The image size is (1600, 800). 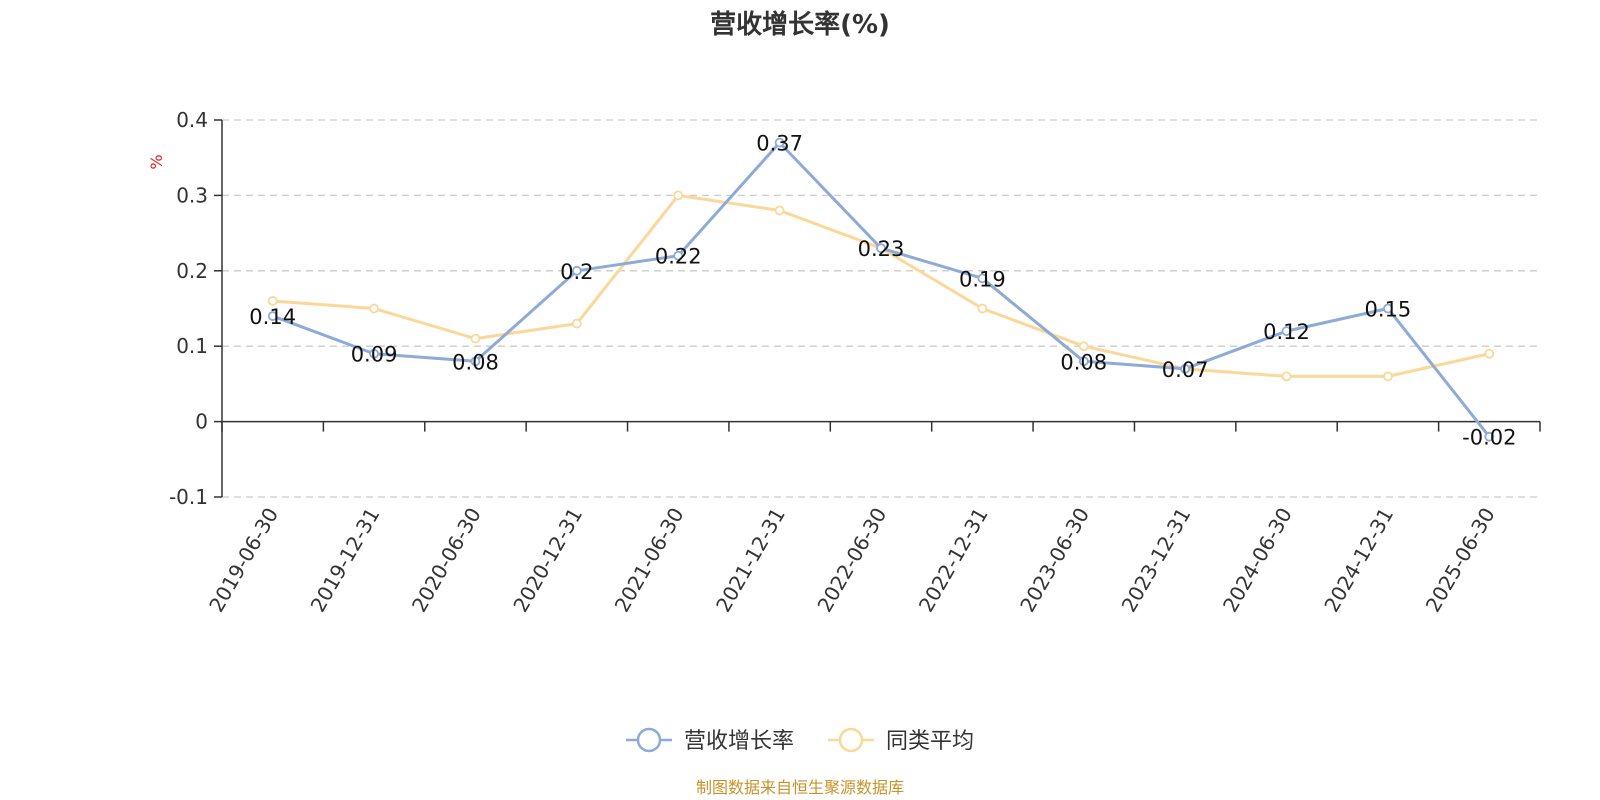 I want to click on data-label: -0.02, so click(x=1489, y=438).